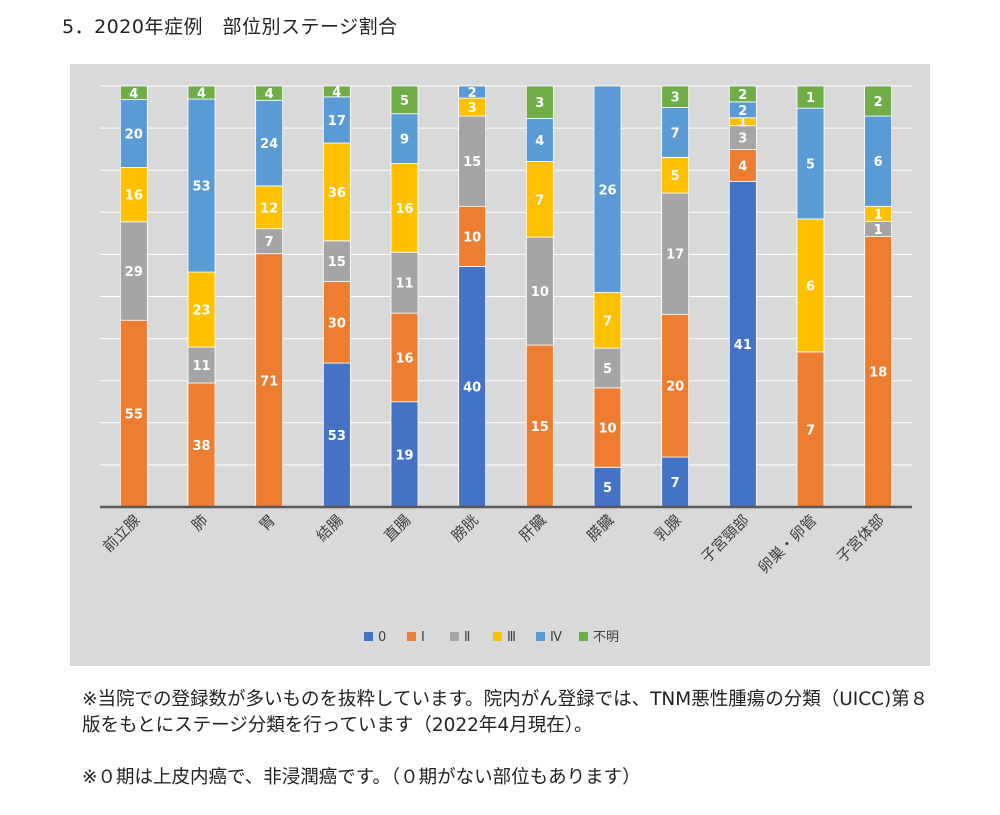 Image resolution: width=1000 pixels, height=815 pixels. I want to click on data-label: 12, so click(269, 208).